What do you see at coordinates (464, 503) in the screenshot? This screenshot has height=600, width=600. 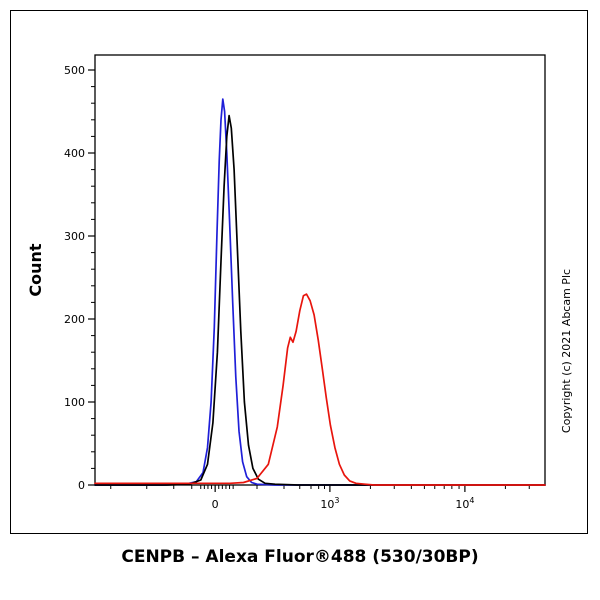 I see `x-tick-label: 10⁴` at bounding box center [464, 503].